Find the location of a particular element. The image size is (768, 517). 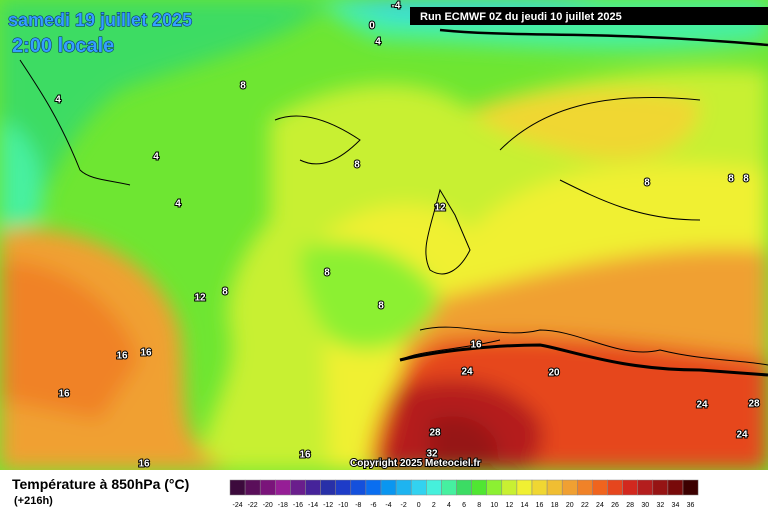

scale-tick-label: 36 is located at coordinates (691, 505).